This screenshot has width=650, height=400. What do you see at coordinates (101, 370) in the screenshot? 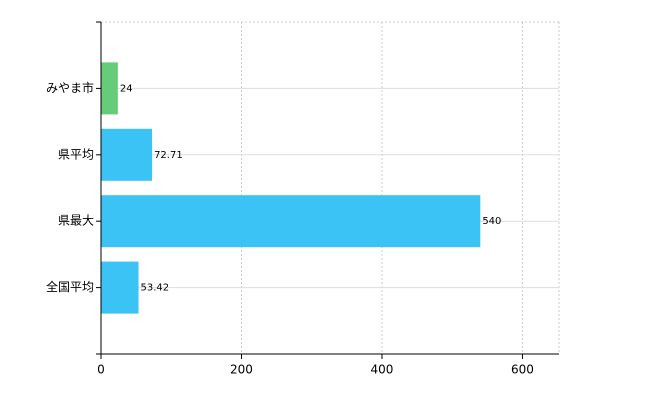
I see `x-tick-label: 0` at bounding box center [101, 370].